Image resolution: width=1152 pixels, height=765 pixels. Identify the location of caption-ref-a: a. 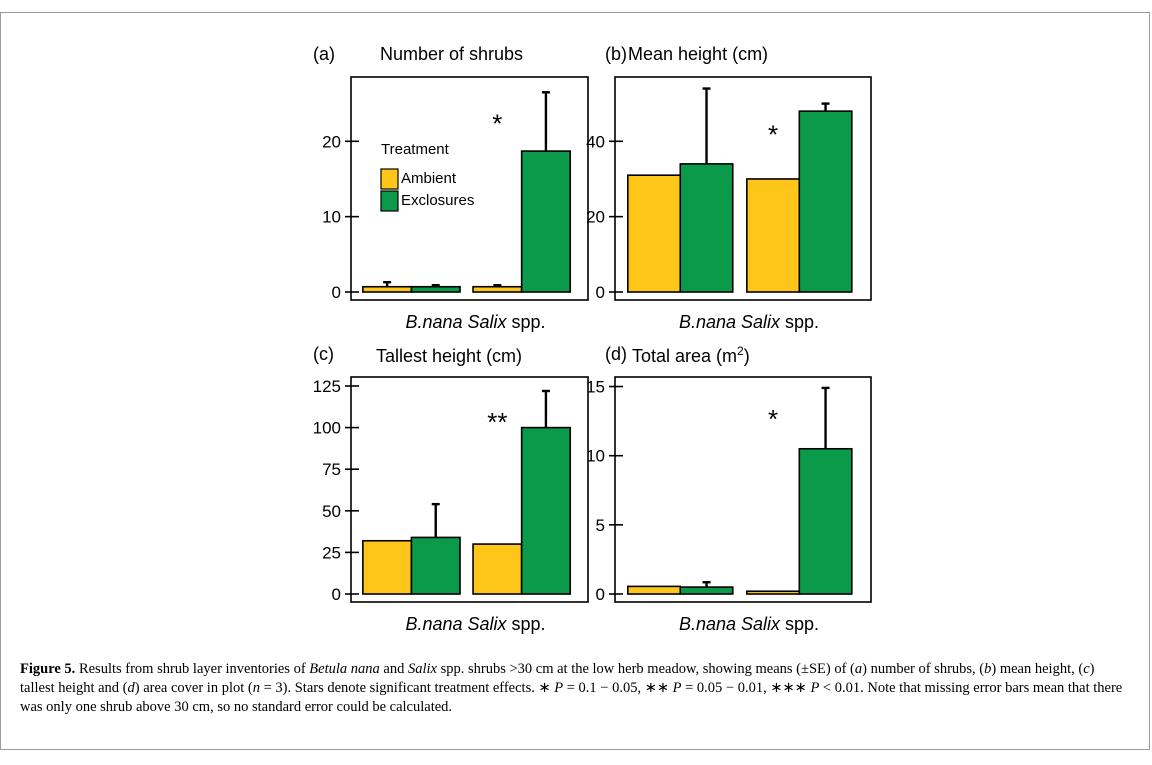
(858, 669).